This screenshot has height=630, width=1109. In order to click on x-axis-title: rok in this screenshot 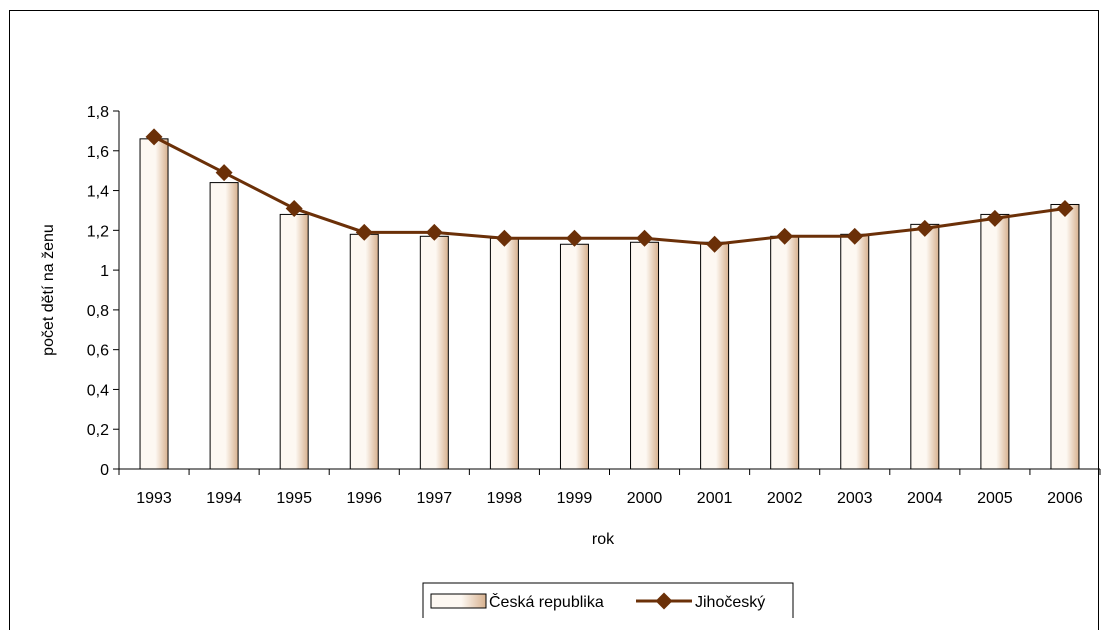, I will do `click(603, 539)`.